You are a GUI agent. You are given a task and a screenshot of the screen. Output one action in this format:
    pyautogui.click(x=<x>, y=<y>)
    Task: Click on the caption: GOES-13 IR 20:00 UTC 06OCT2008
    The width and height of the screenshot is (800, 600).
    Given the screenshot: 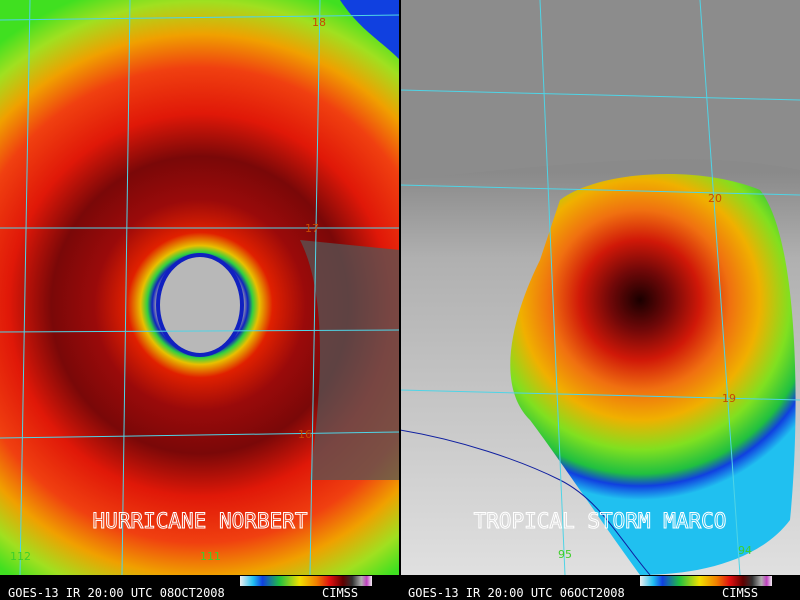 What is the action you would take?
    pyautogui.click(x=516, y=593)
    